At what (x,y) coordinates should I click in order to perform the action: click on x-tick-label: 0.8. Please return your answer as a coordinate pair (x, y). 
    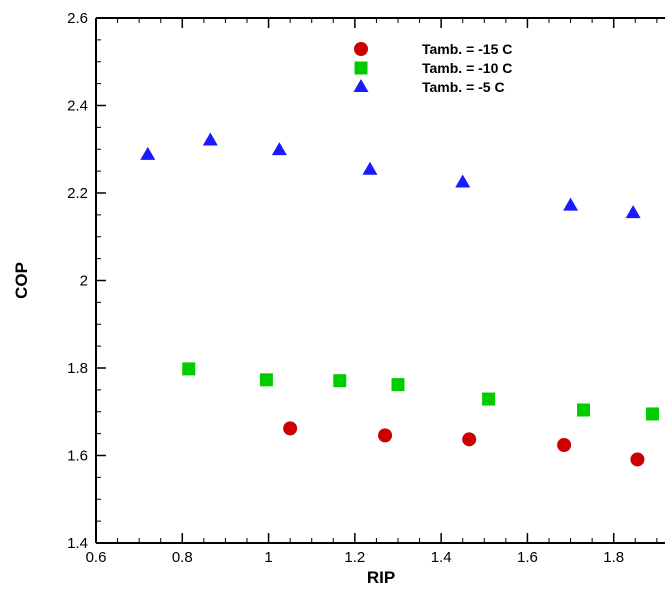
    Looking at the image, I should click on (182, 557).